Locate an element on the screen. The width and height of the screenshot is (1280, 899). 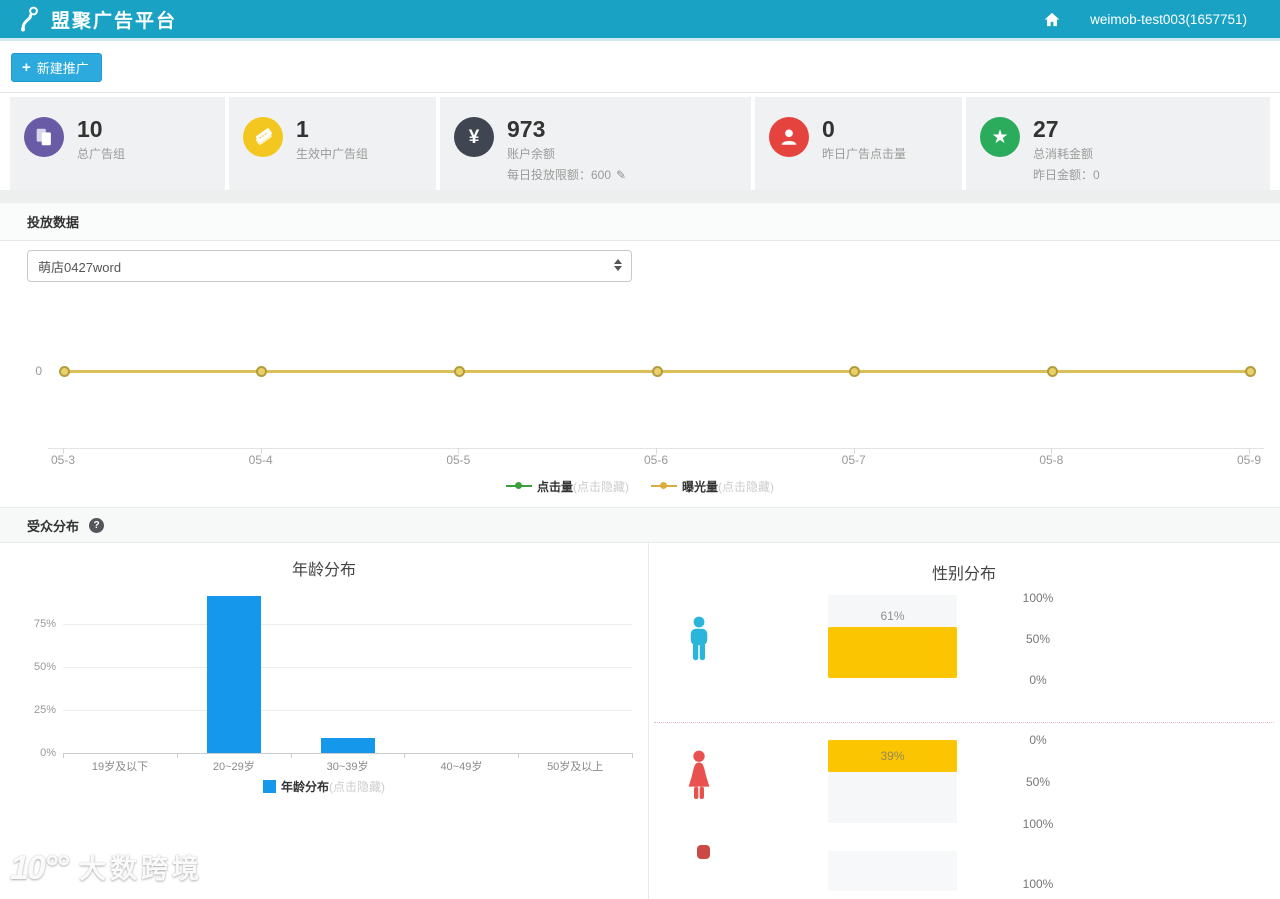
age-y-label: 0% is located at coordinates (48, 753).